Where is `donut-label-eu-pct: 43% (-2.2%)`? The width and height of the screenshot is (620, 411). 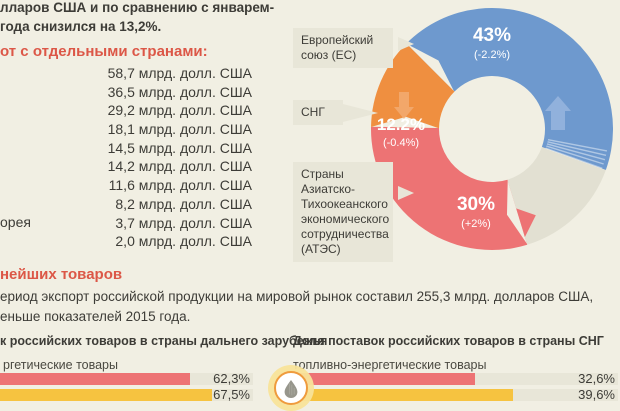 donut-label-eu-pct: 43% (-2.2%) is located at coordinates (492, 43).